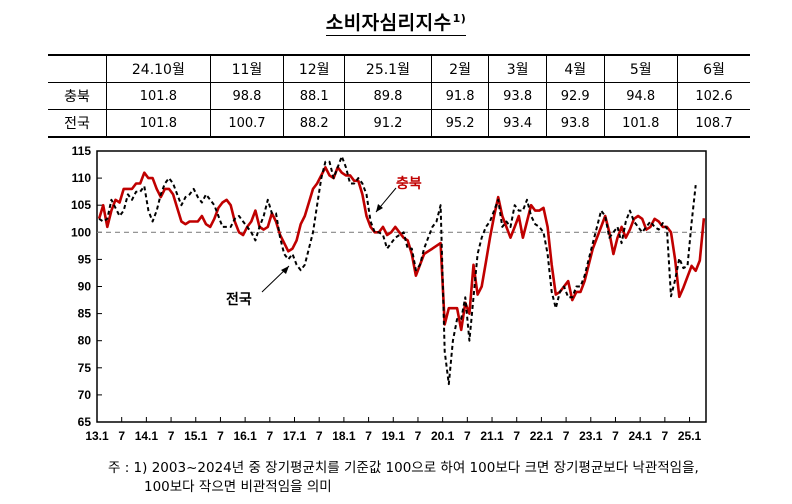  Describe the element at coordinates (713, 96) in the screenshot. I see `table-cell: 102.6` at that location.